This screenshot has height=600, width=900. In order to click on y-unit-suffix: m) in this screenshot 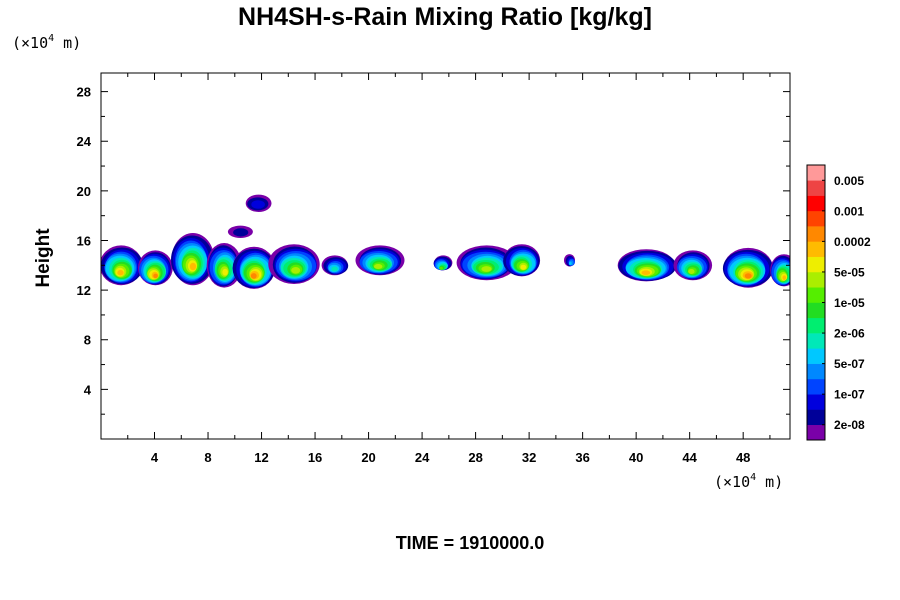, I will do `click(67, 43)`.